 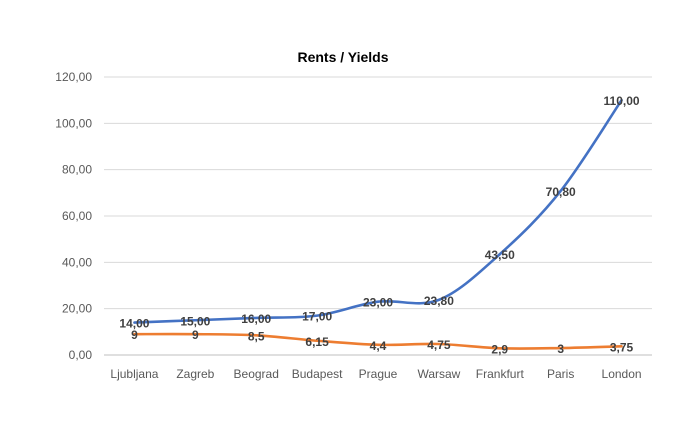 What do you see at coordinates (73, 77) in the screenshot?
I see `y-tick-label: 120,00` at bounding box center [73, 77].